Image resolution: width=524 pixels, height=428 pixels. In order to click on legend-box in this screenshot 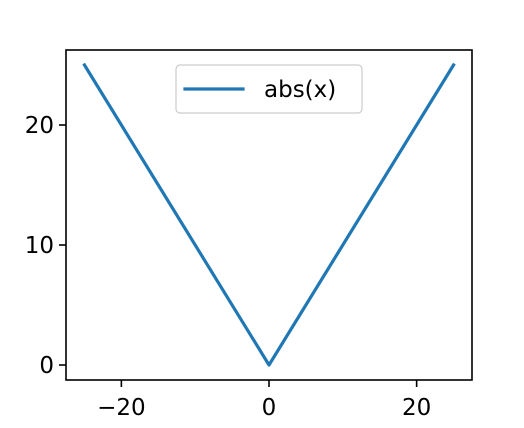, I will do `click(269, 89)`.